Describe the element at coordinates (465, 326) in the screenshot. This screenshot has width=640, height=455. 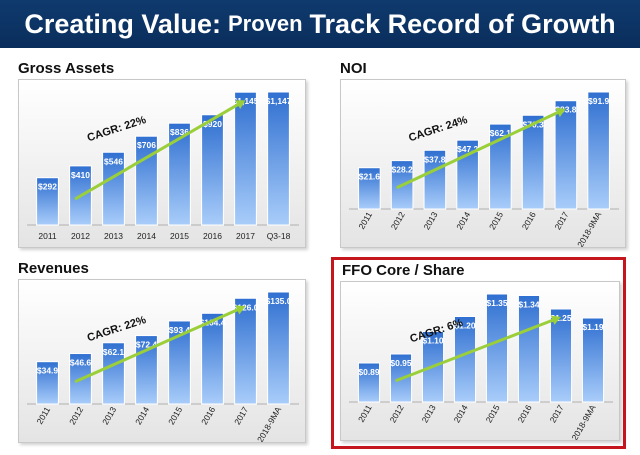
I see `bar-value-label: $1.20` at that location.